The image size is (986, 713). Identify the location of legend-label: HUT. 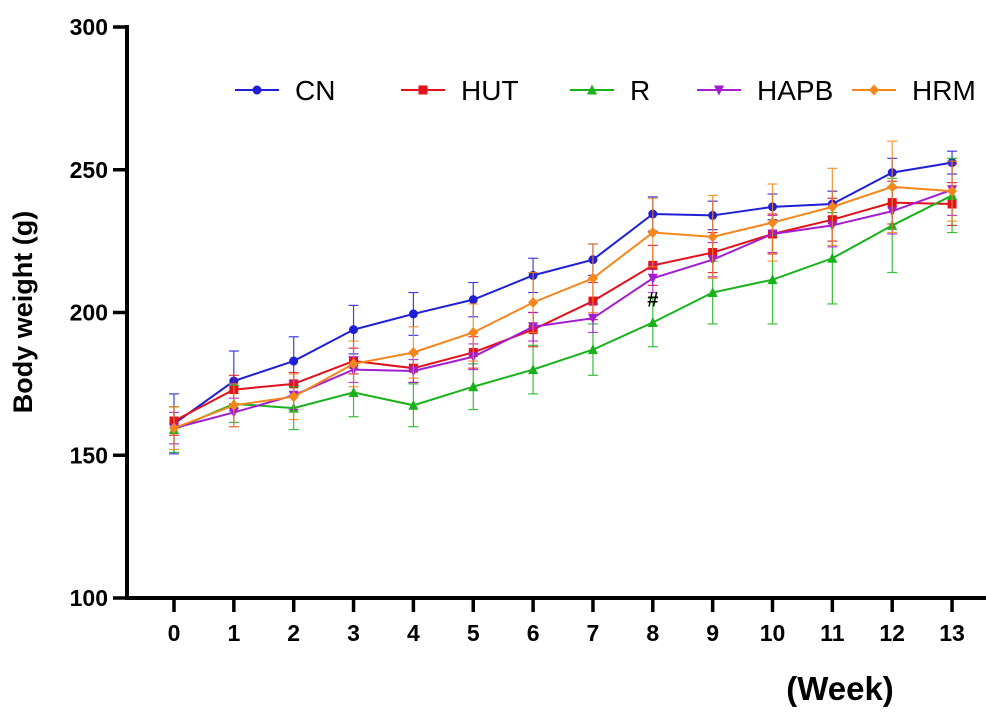
(490, 90).